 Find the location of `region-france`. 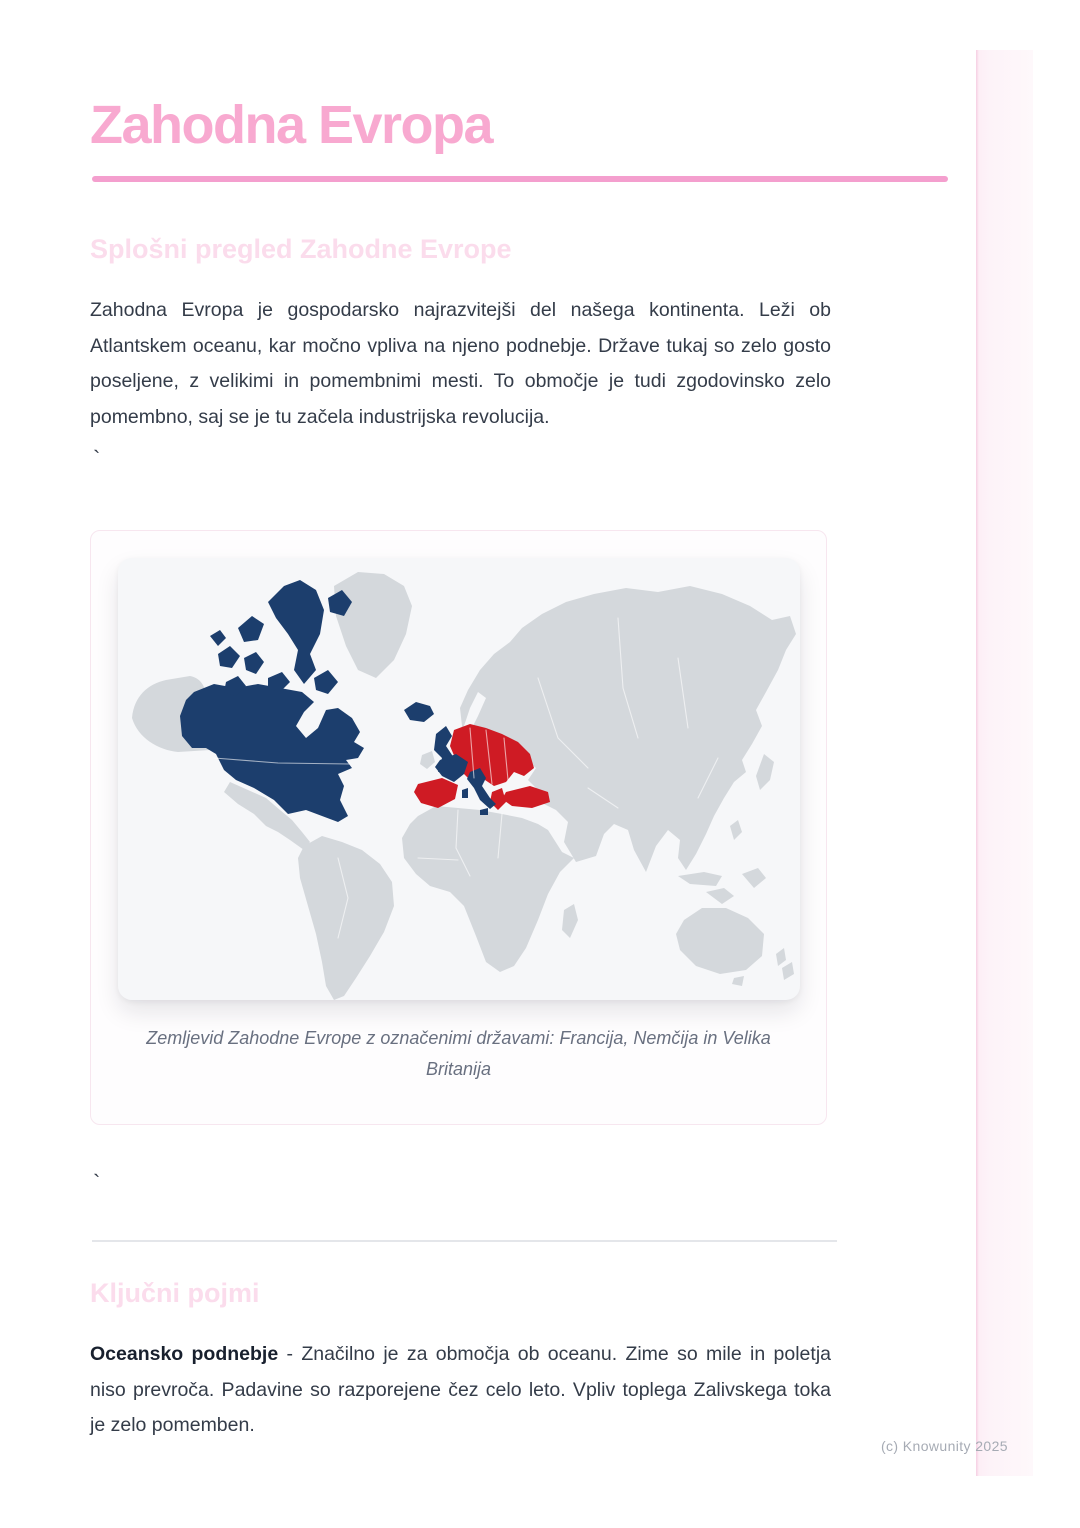

region-france is located at coordinates (451, 768).